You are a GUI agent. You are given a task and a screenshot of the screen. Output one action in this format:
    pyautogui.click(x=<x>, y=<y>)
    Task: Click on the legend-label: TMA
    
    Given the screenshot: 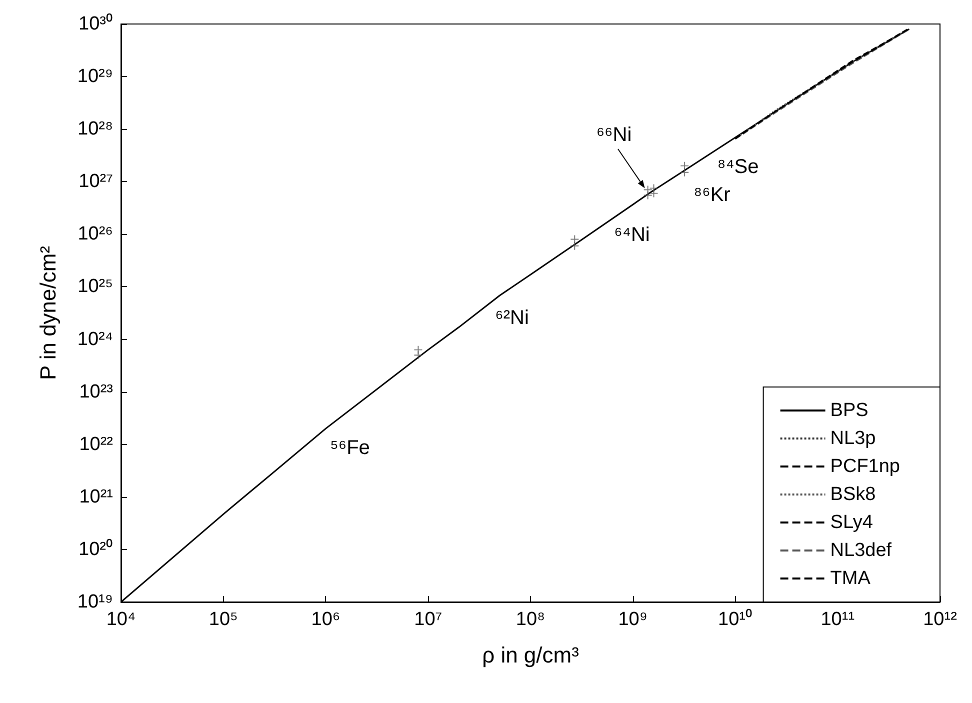 What is the action you would take?
    pyautogui.click(x=850, y=578)
    